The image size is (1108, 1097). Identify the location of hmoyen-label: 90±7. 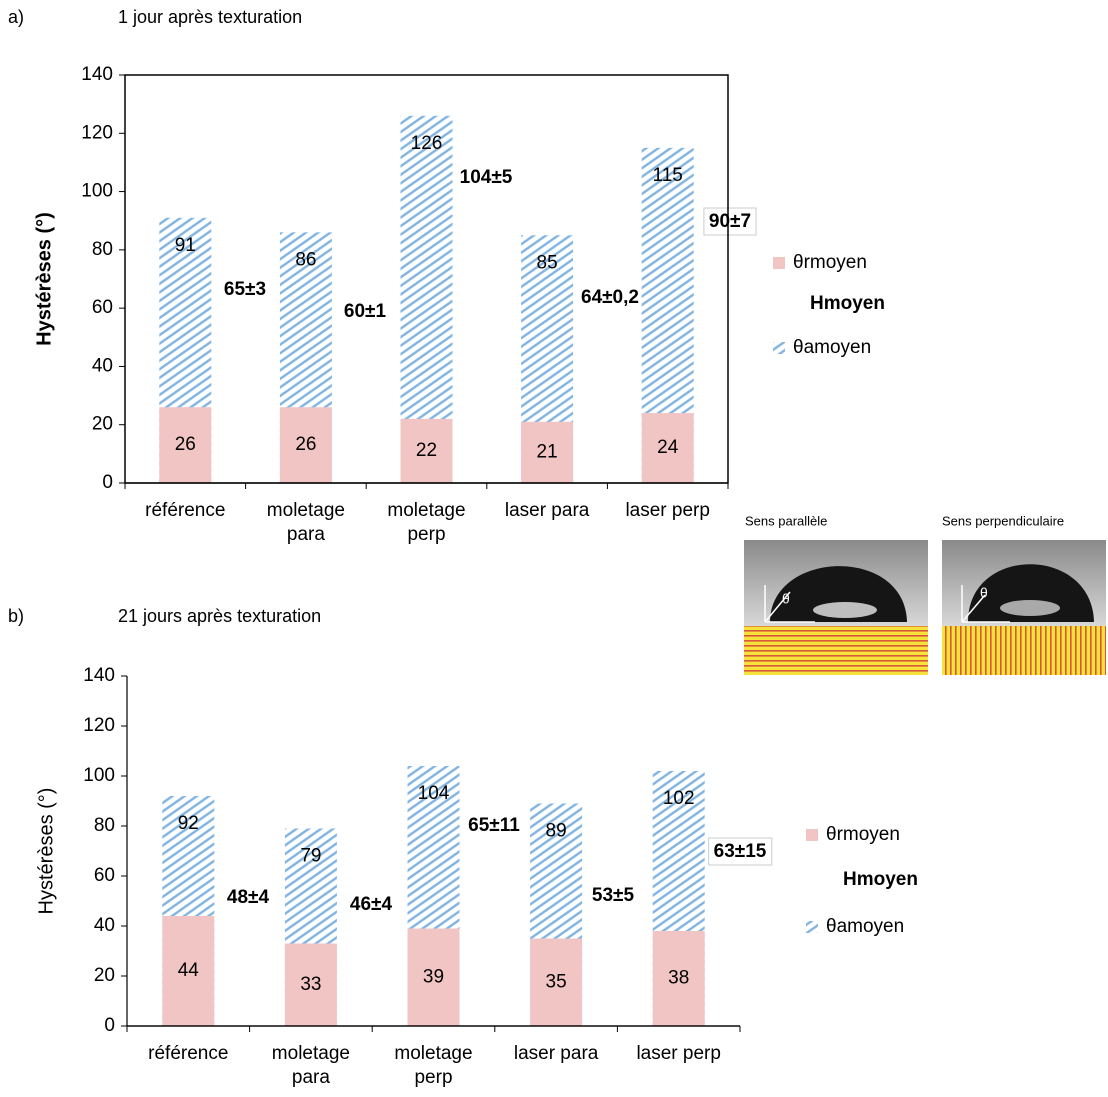
(730, 221).